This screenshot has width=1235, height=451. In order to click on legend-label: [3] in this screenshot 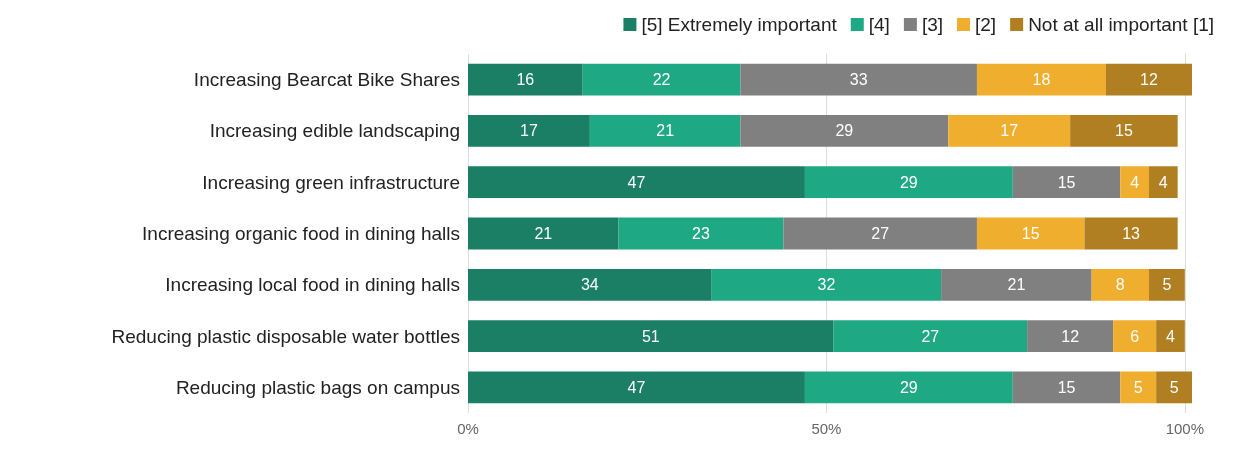, I will do `click(932, 24)`.